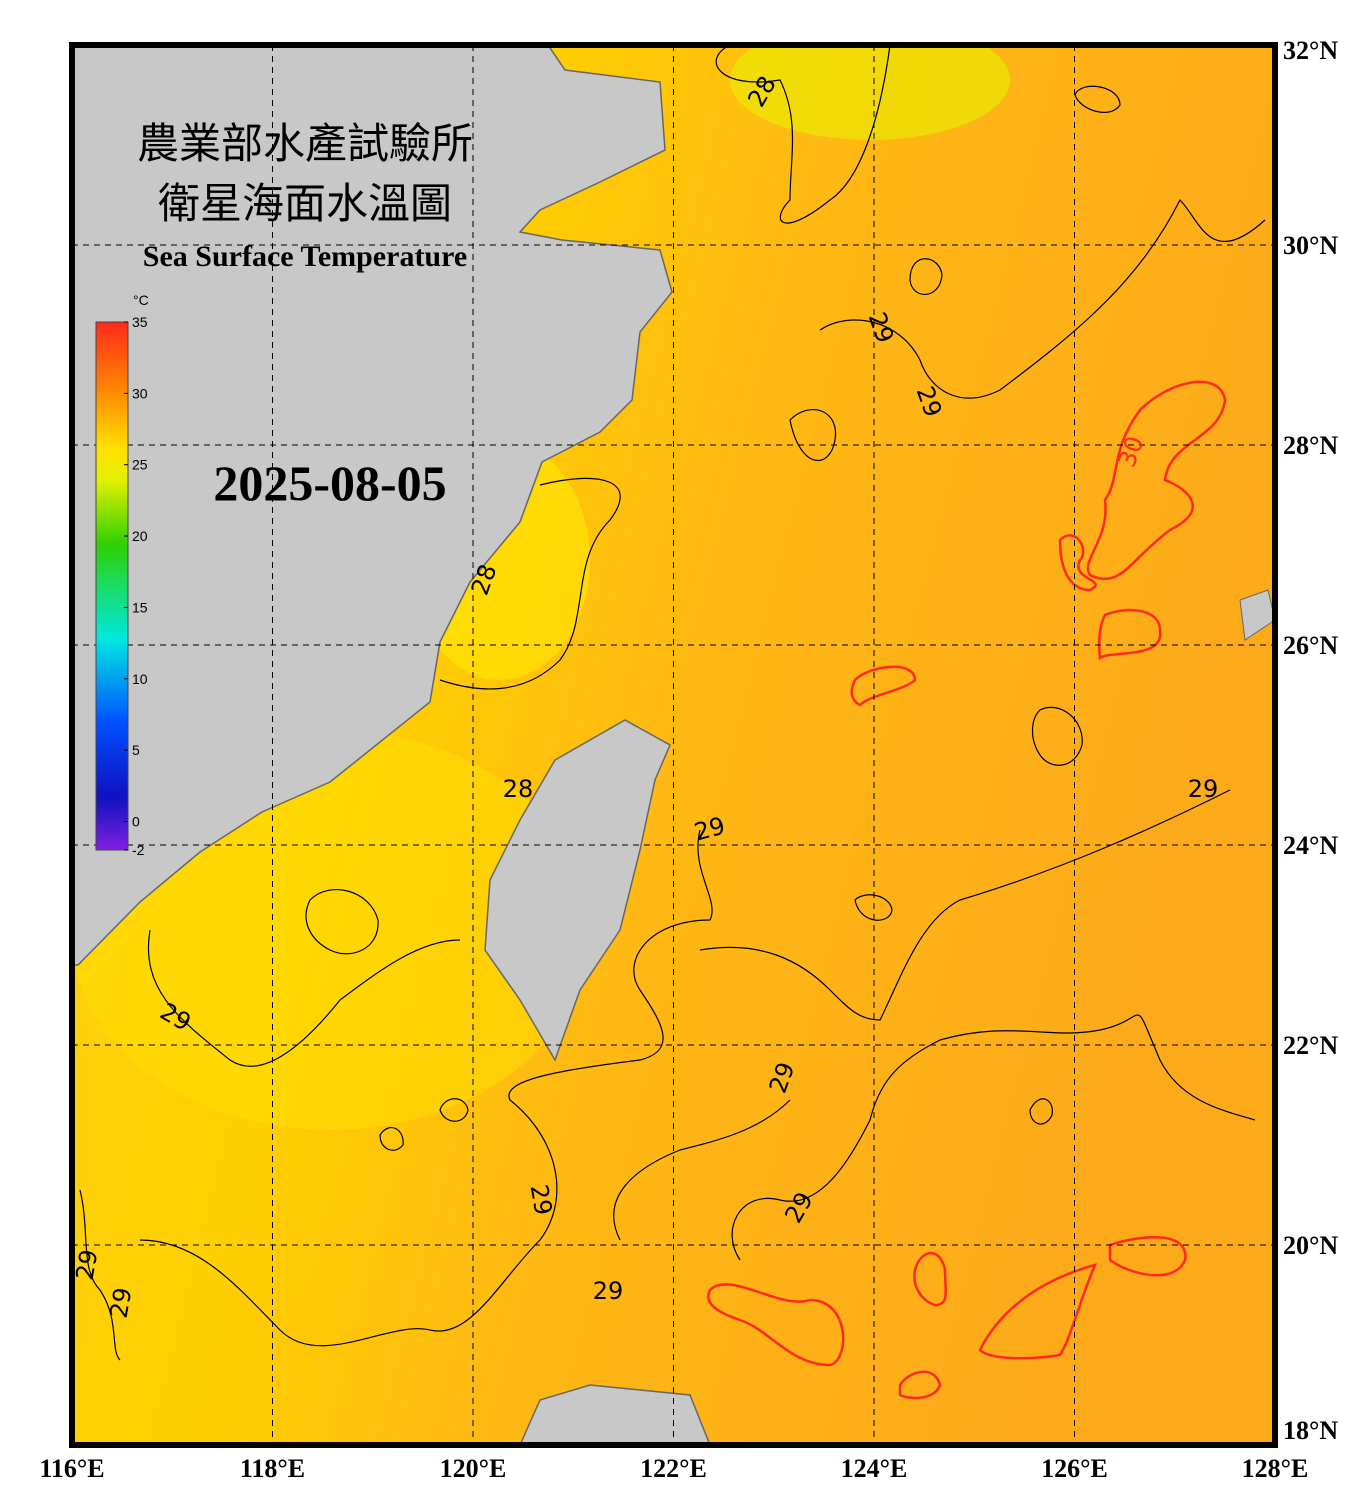  I want to click on land-taiwan, so click(577, 890).